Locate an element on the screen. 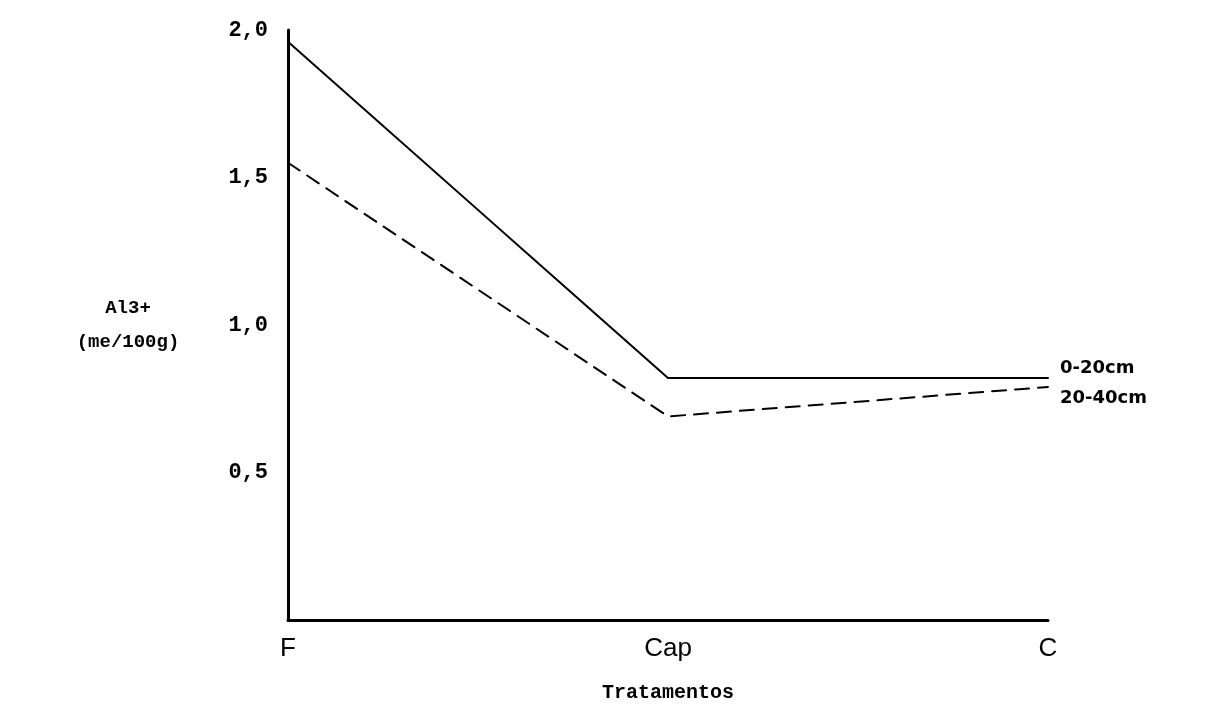  y-tick-label: 2,0 is located at coordinates (248, 30).